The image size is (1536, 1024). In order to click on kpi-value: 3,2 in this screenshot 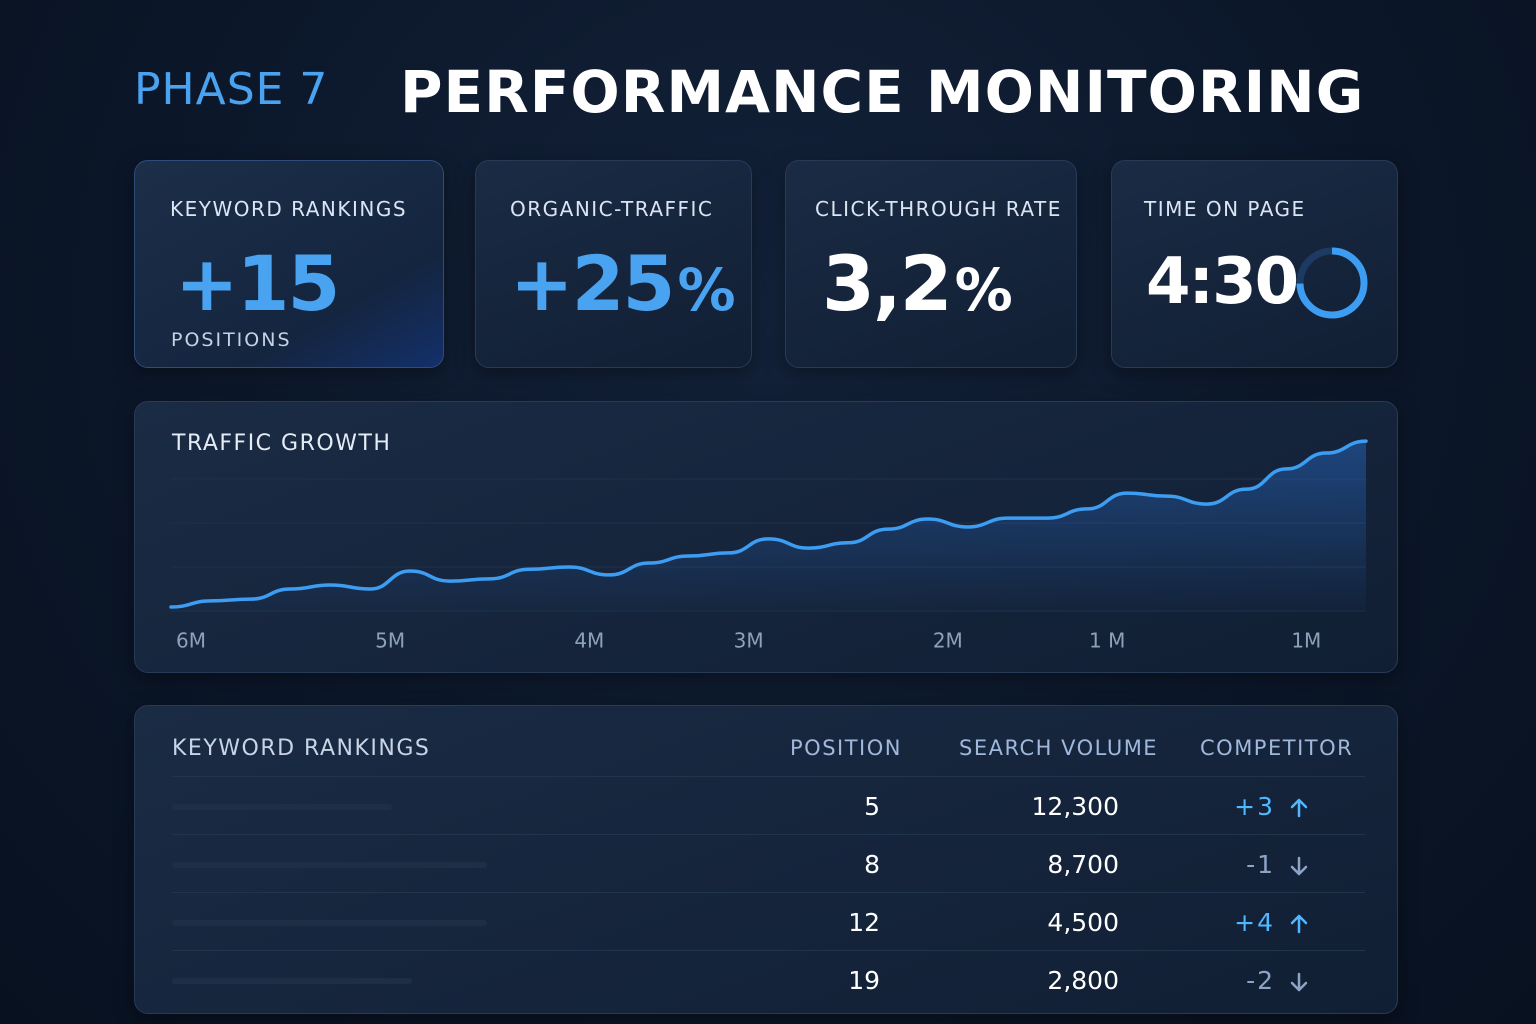, I will do `click(887, 283)`.